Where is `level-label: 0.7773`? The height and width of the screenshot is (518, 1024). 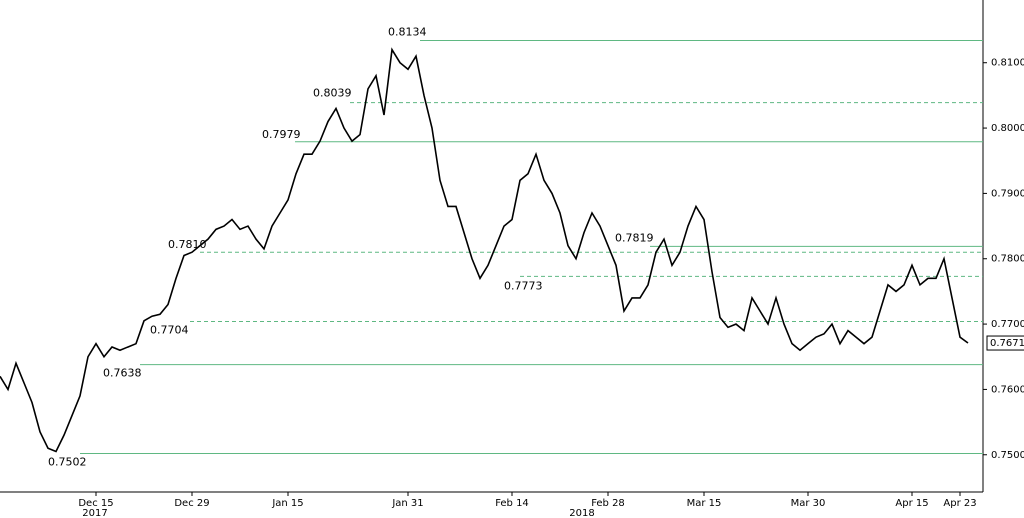 level-label: 0.7773 is located at coordinates (523, 285).